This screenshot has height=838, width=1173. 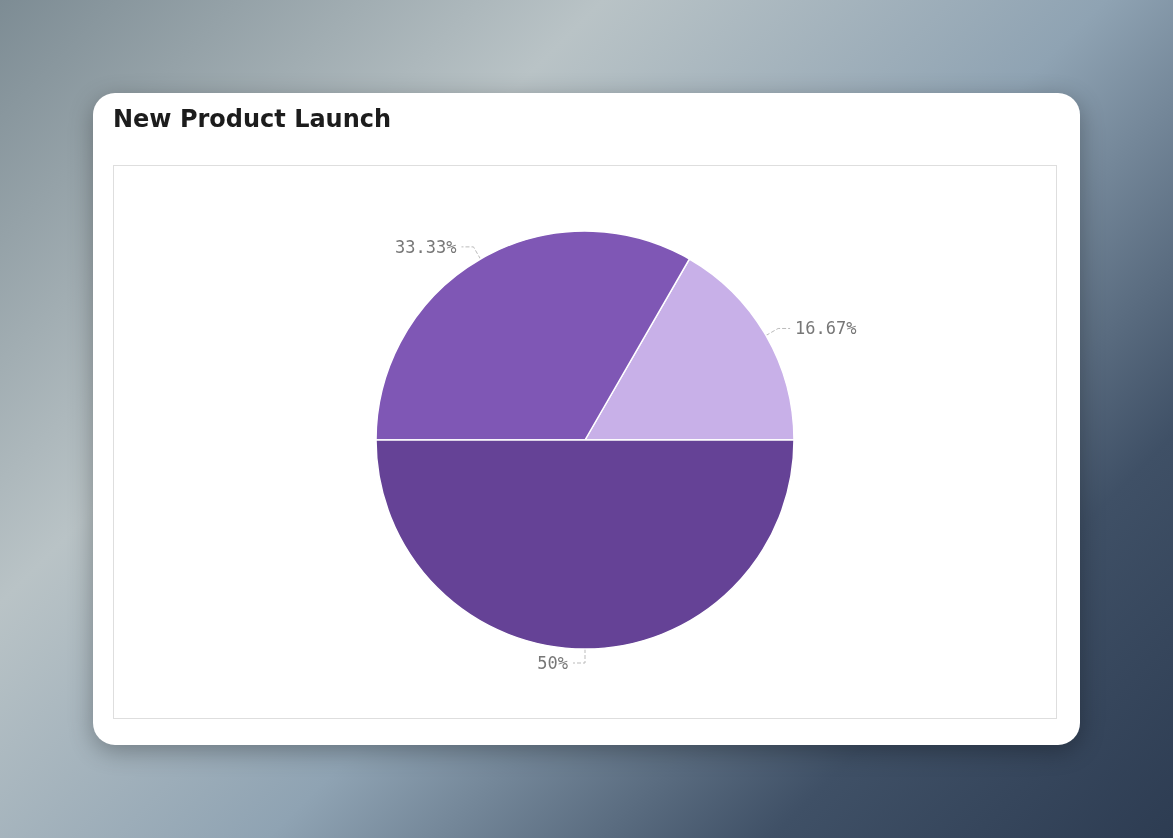 I want to click on data-label: 16.67%, so click(x=826, y=328).